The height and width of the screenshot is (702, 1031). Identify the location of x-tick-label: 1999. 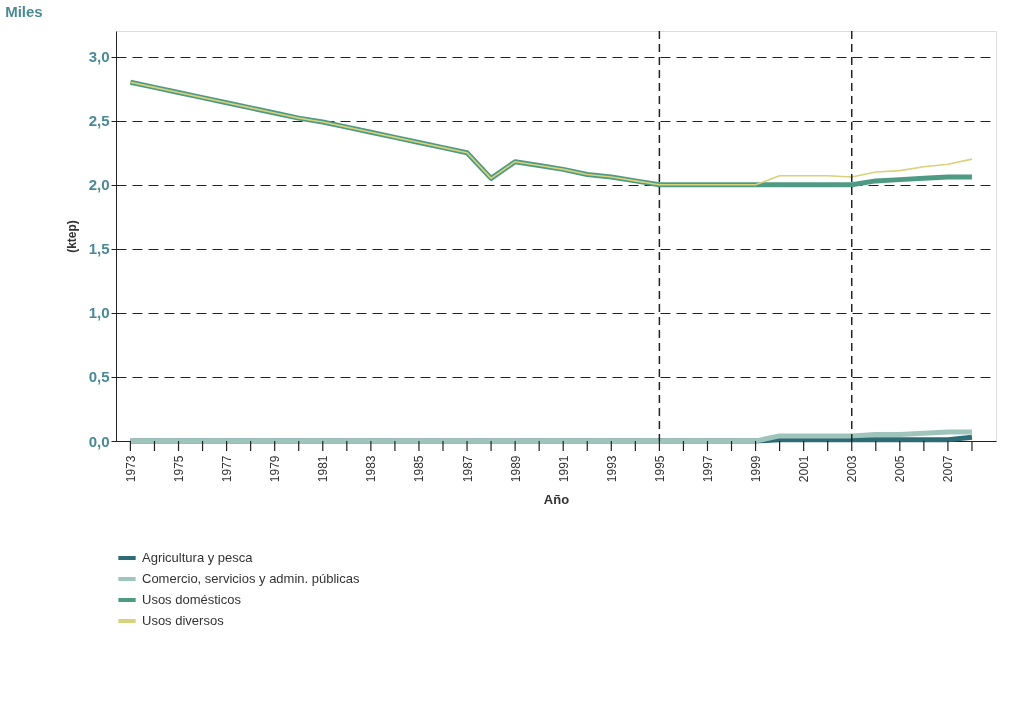
(756, 469).